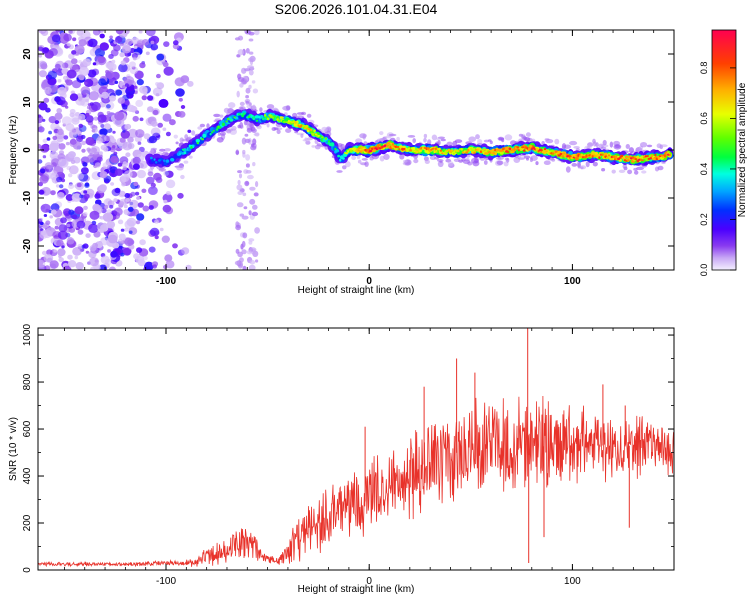 This screenshot has width=750, height=600. I want to click on colorbar-ticks: 0.0 0.2 0.4 0.6 0.8, so click(717, 169).